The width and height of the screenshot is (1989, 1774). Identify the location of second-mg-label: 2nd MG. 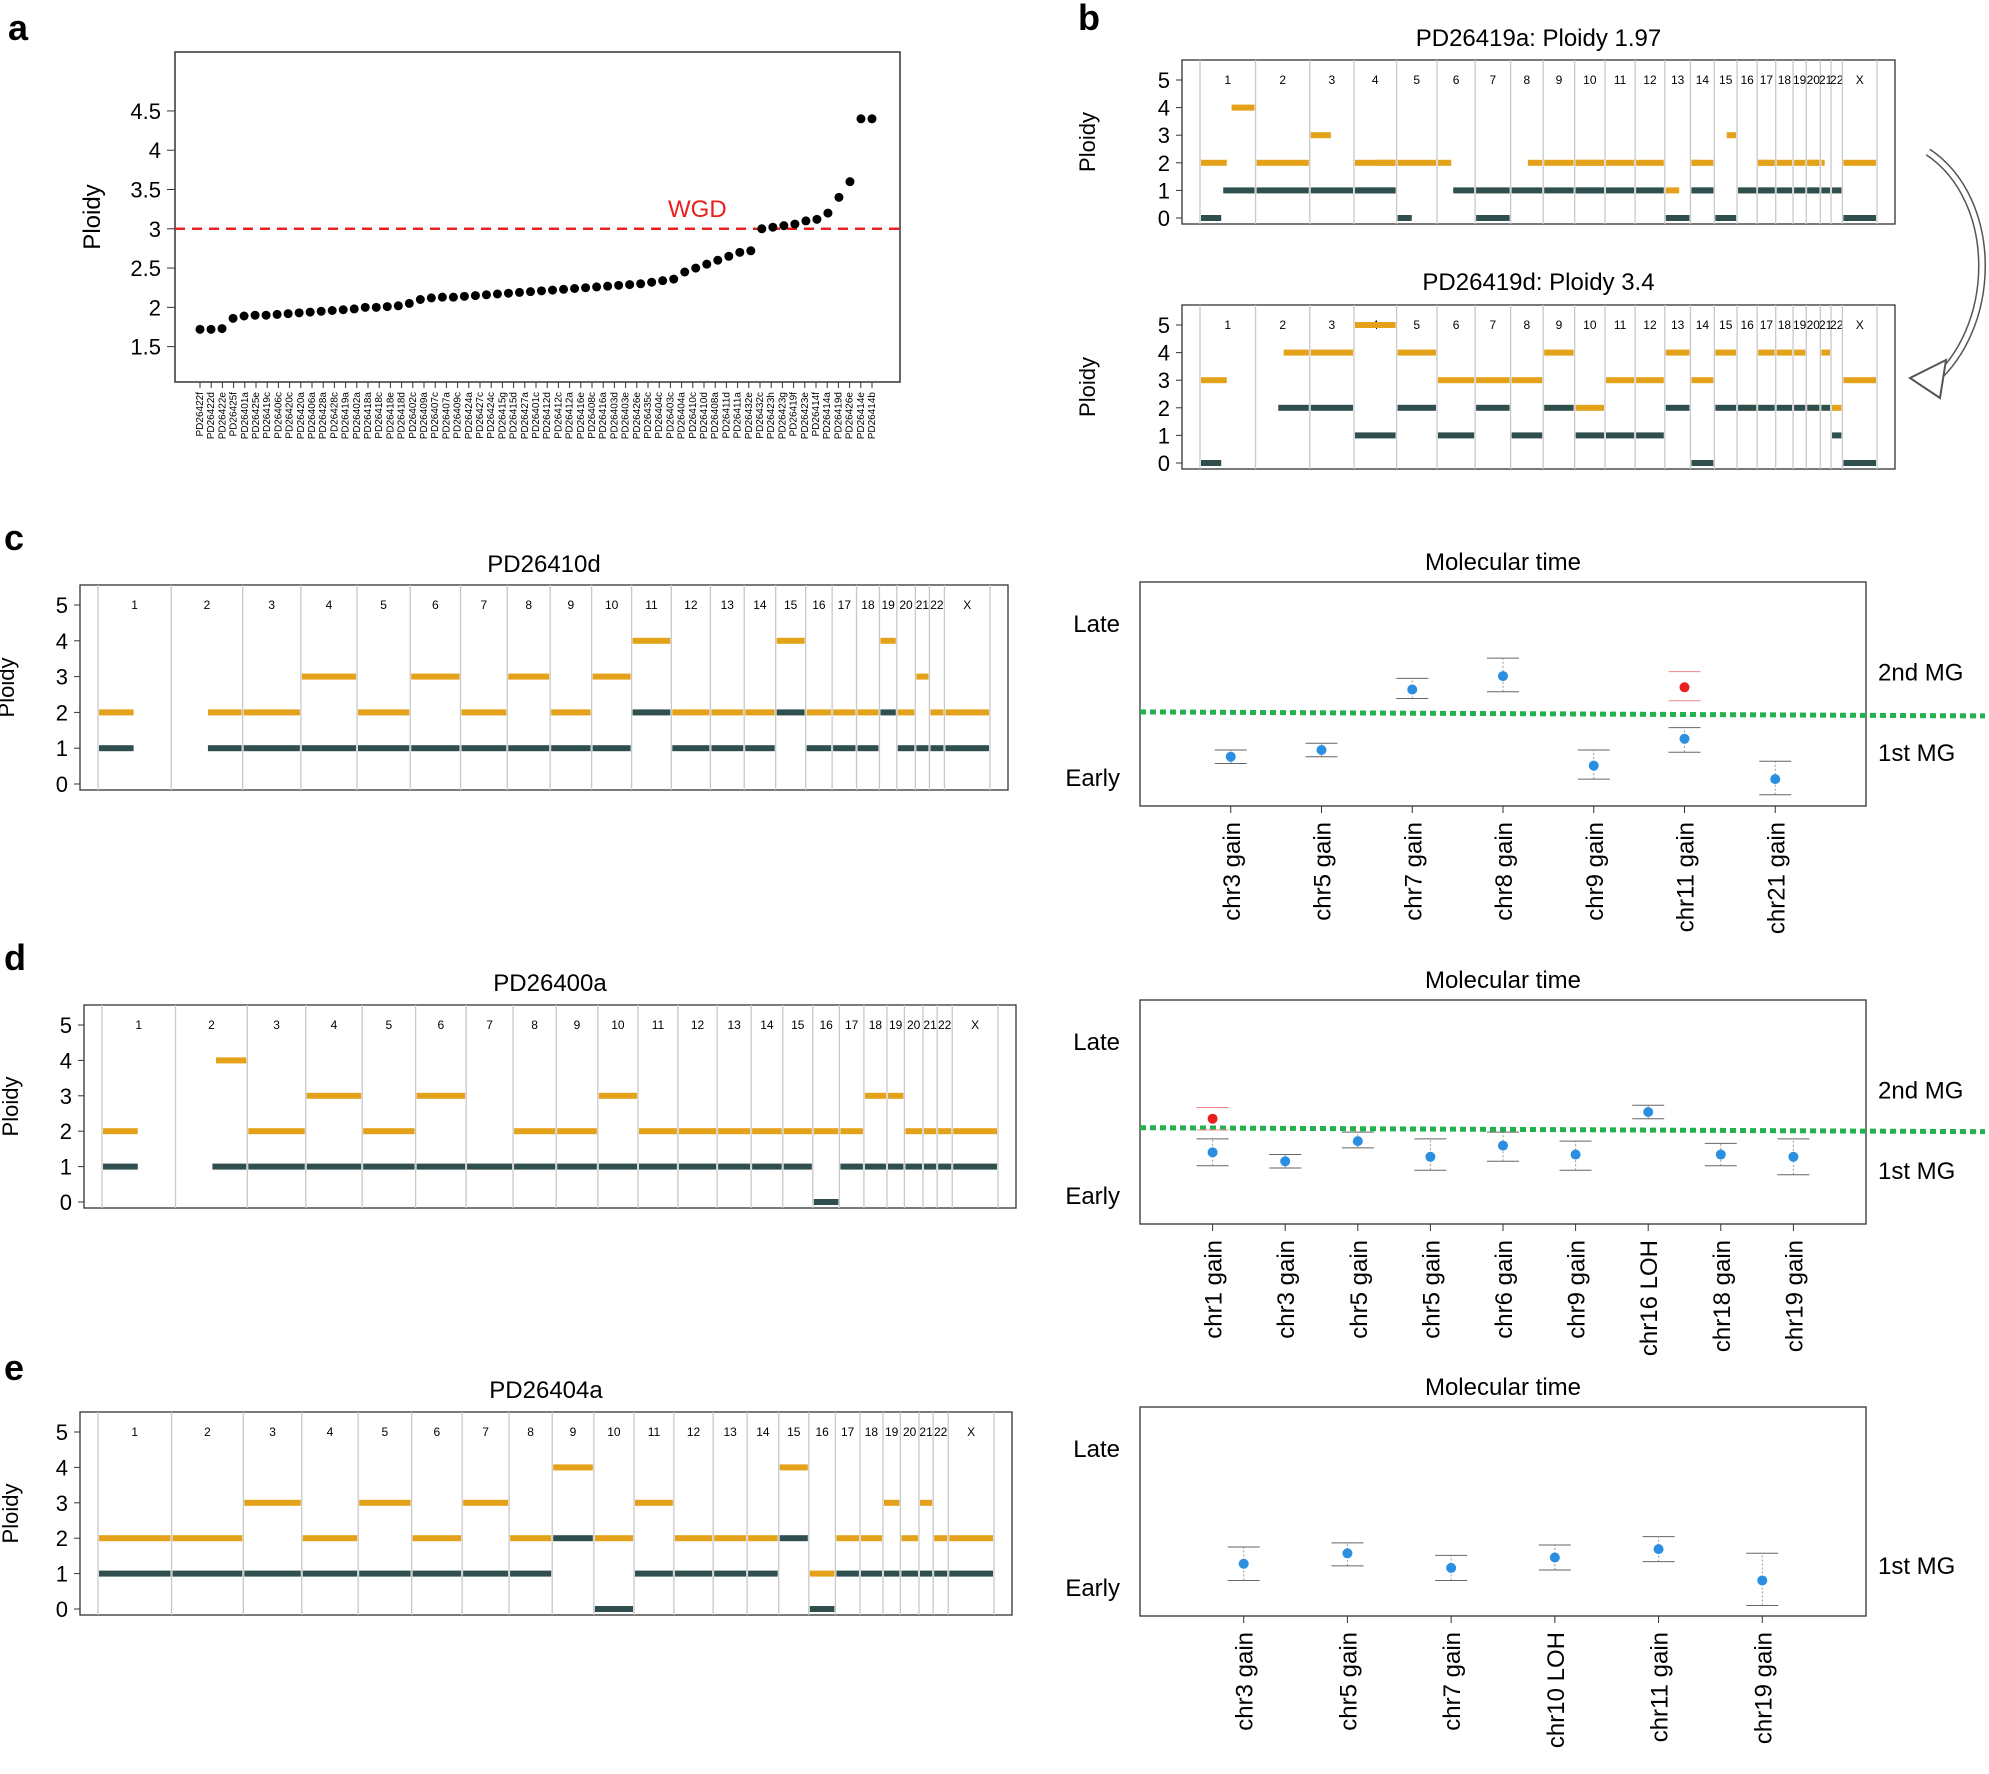
(1920, 1091).